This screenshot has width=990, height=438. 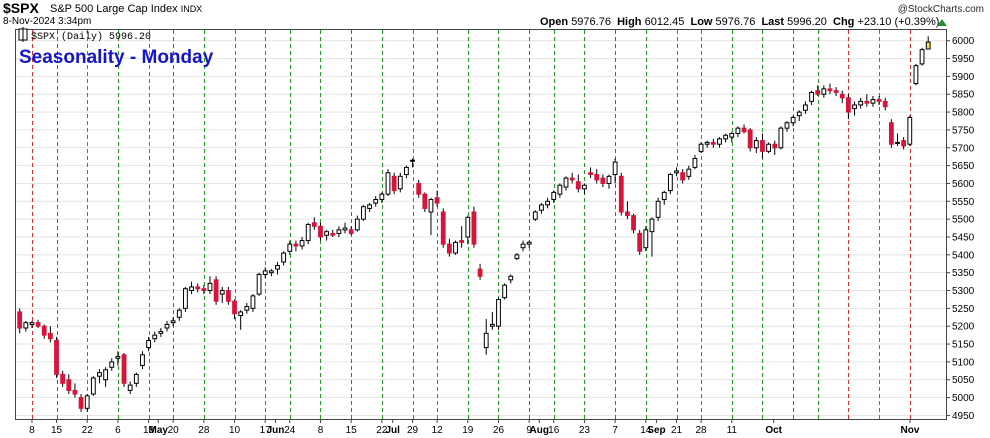 I want to click on up-arrow-icon, so click(x=942, y=22).